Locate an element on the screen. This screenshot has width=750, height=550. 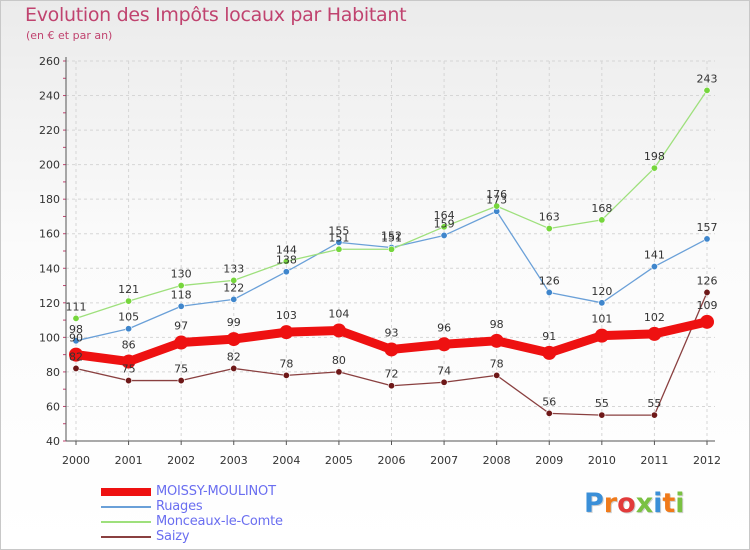
data-label-monceaux-le-comte: 168 is located at coordinates (601, 208).